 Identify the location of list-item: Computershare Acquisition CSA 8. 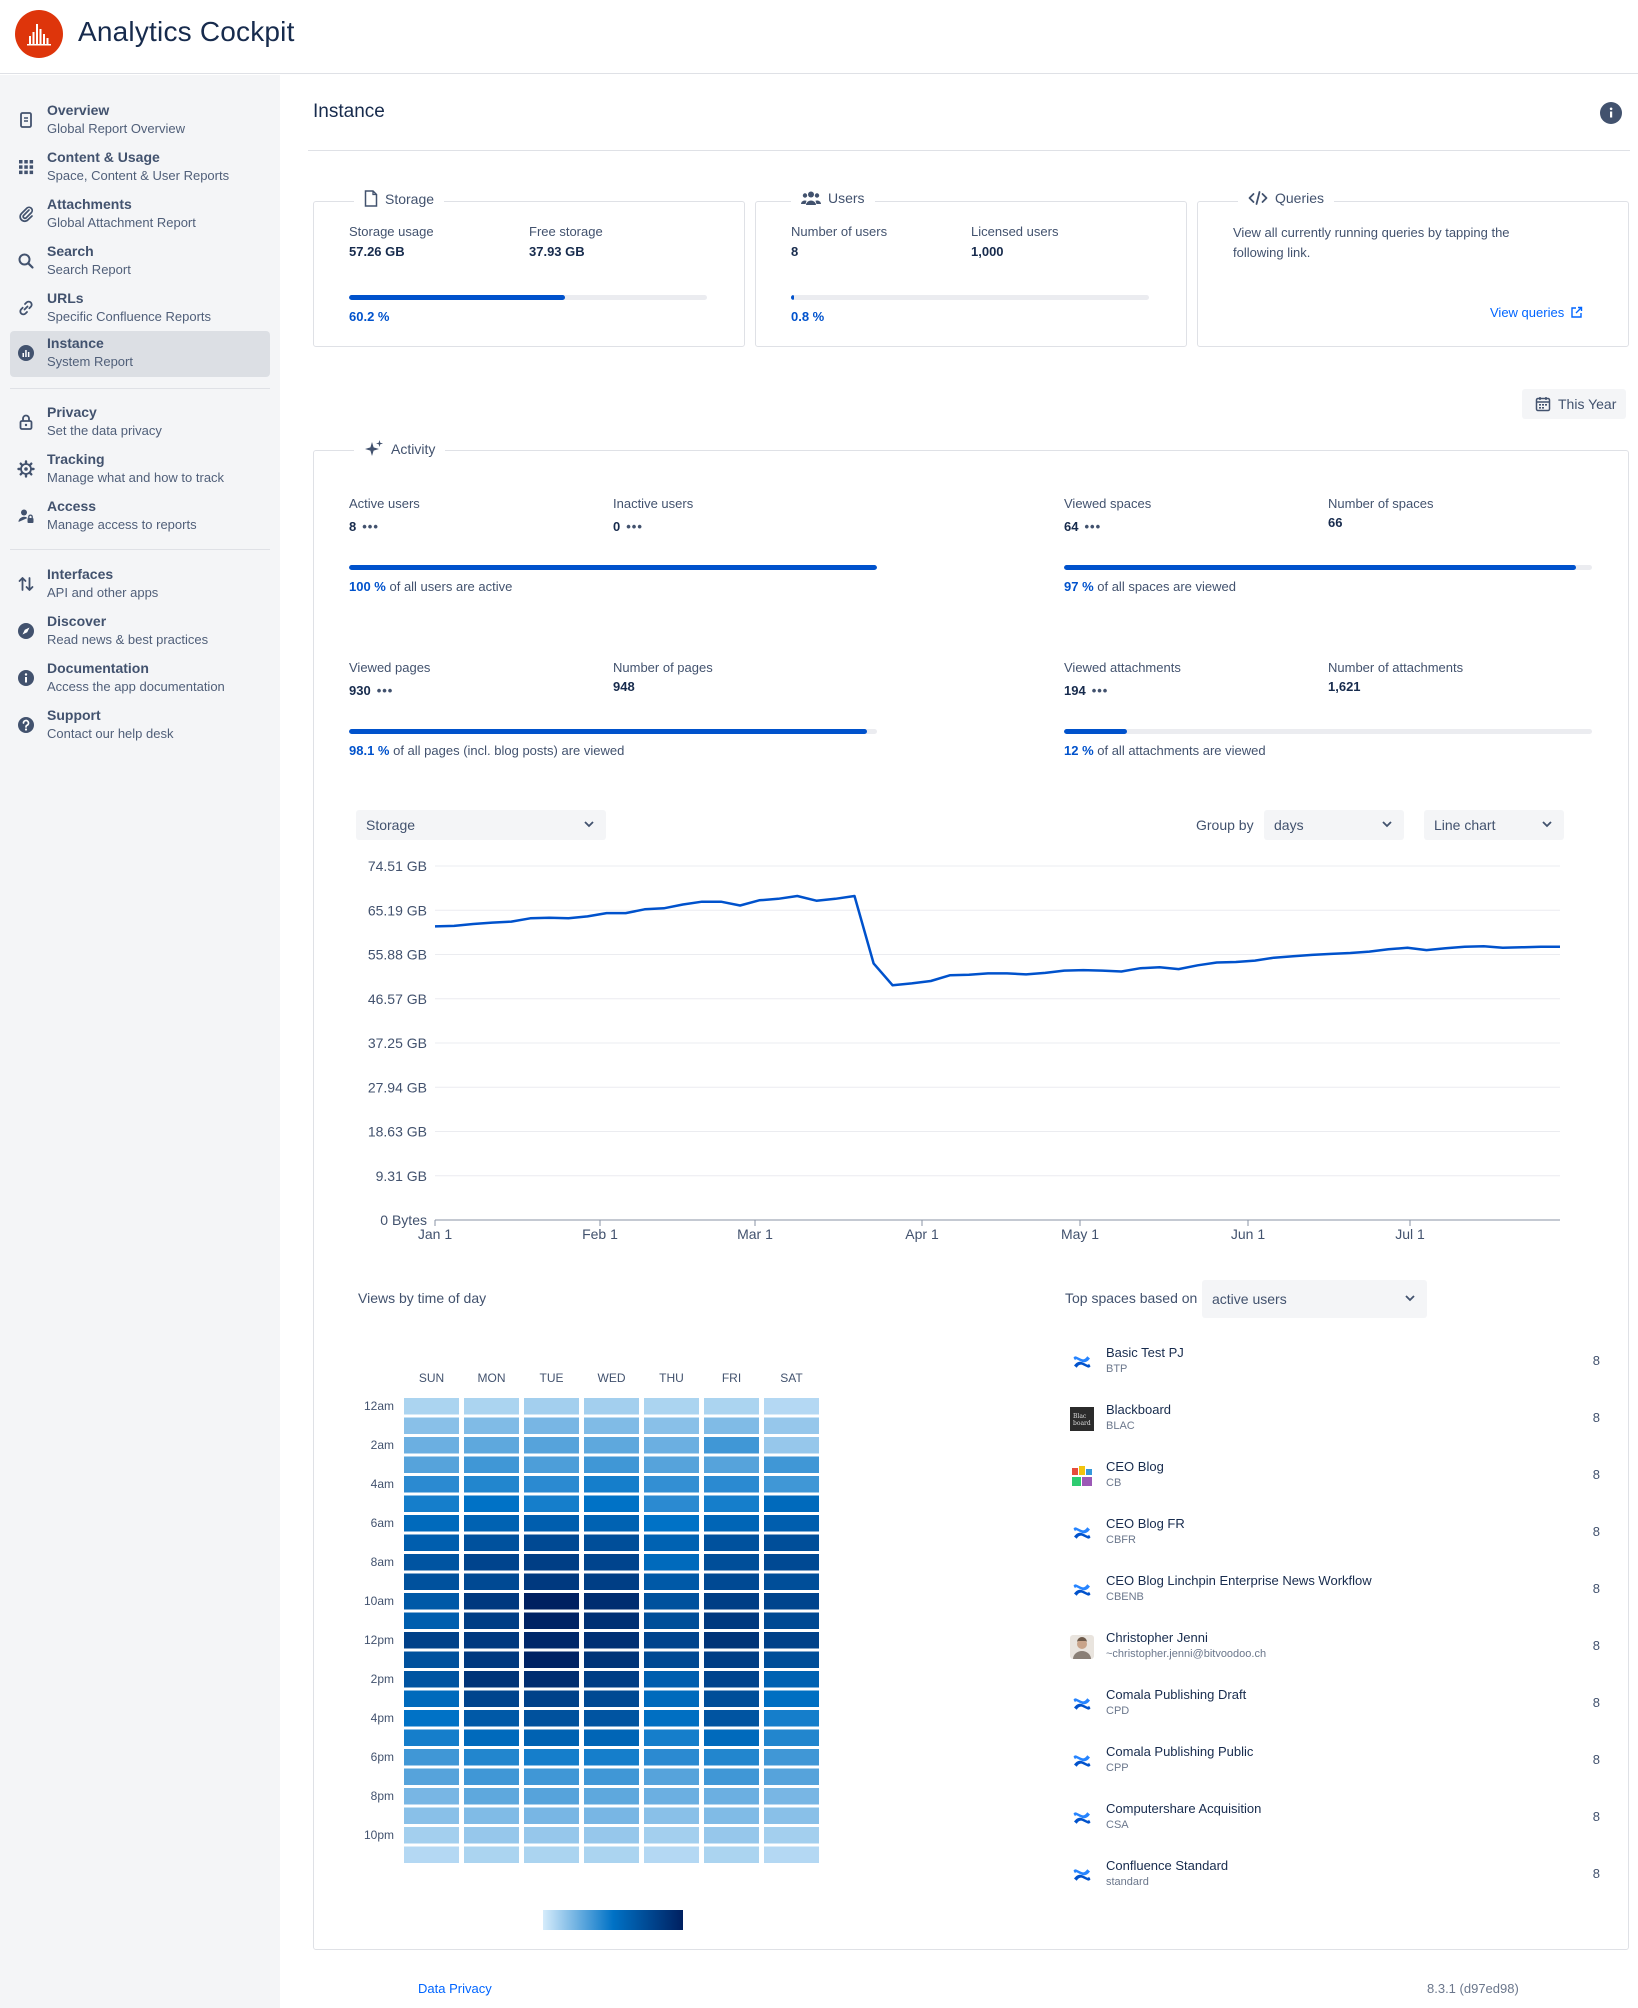
(1335, 1816).